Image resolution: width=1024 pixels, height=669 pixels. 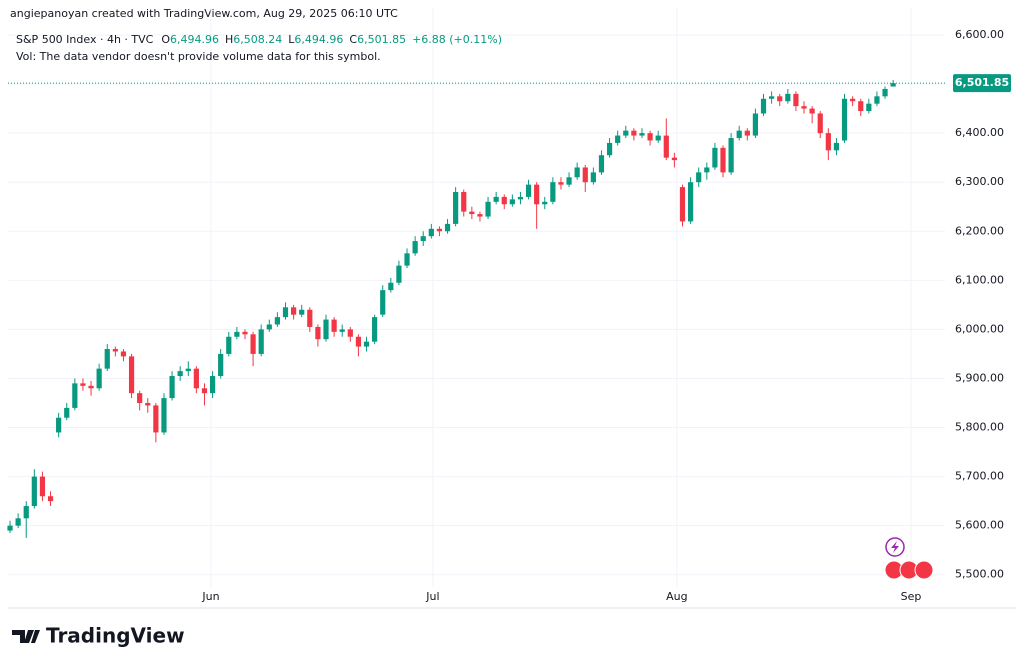 What do you see at coordinates (85, 39) in the screenshot?
I see `symbol: S&P 500 Index · 4h · TVC` at bounding box center [85, 39].